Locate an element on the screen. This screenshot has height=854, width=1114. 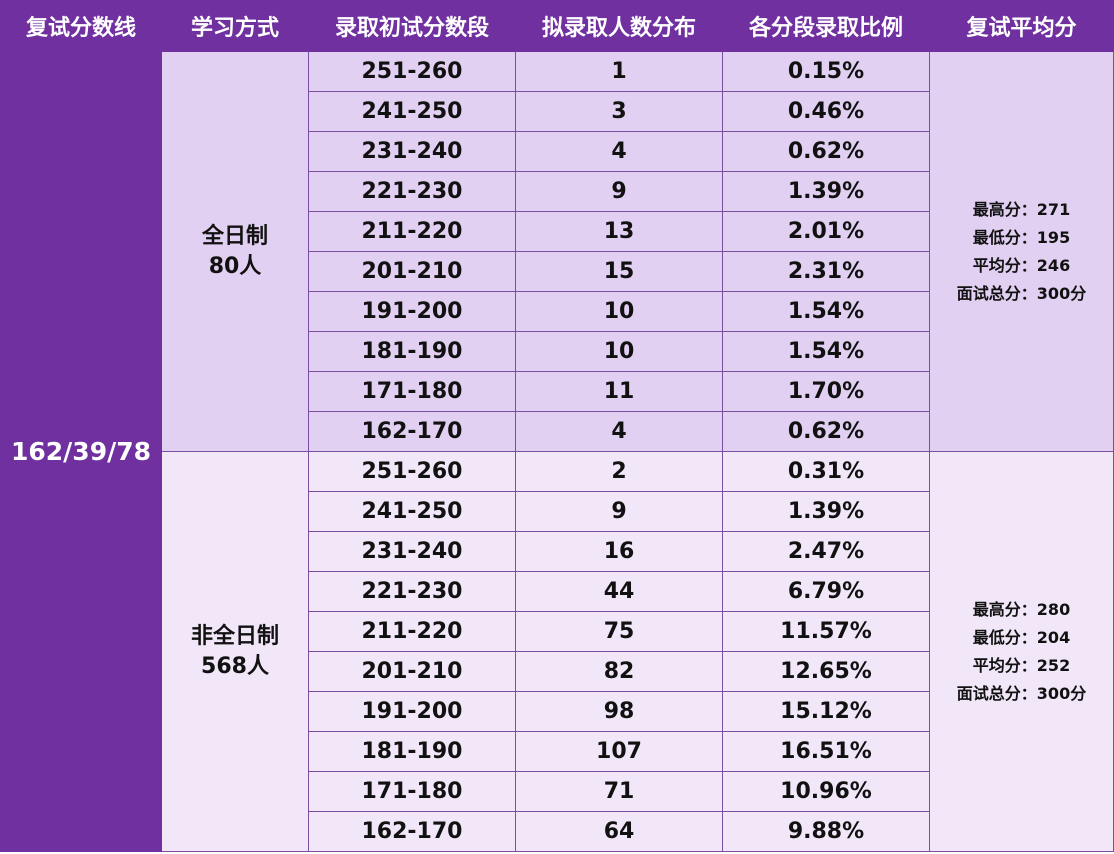
table-row: 221-230 9 1.39% is located at coordinates (557, 191).